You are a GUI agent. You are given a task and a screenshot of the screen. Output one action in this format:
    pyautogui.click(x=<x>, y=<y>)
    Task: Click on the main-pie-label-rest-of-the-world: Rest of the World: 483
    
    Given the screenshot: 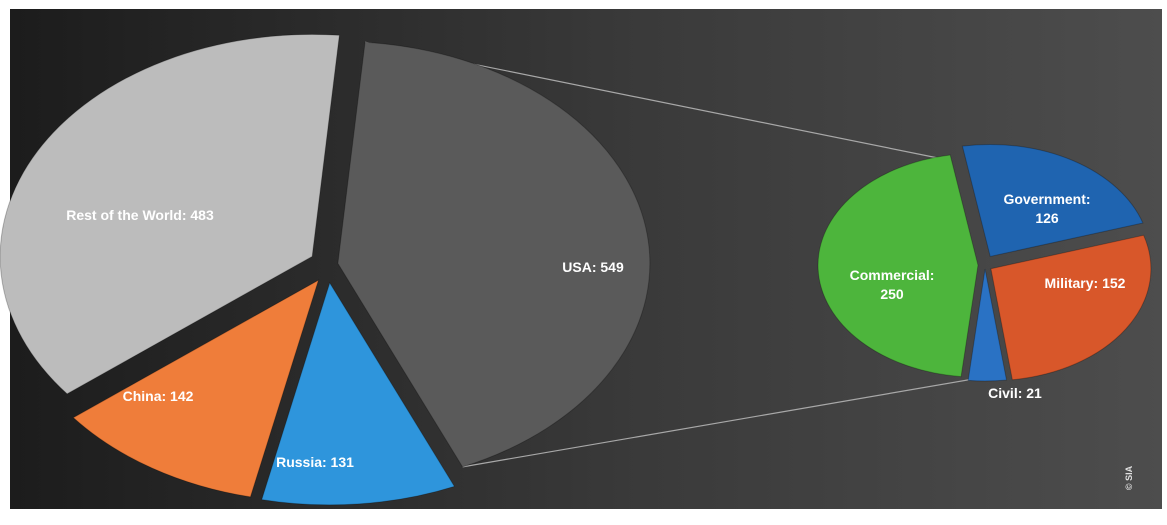 What is the action you would take?
    pyautogui.click(x=140, y=215)
    